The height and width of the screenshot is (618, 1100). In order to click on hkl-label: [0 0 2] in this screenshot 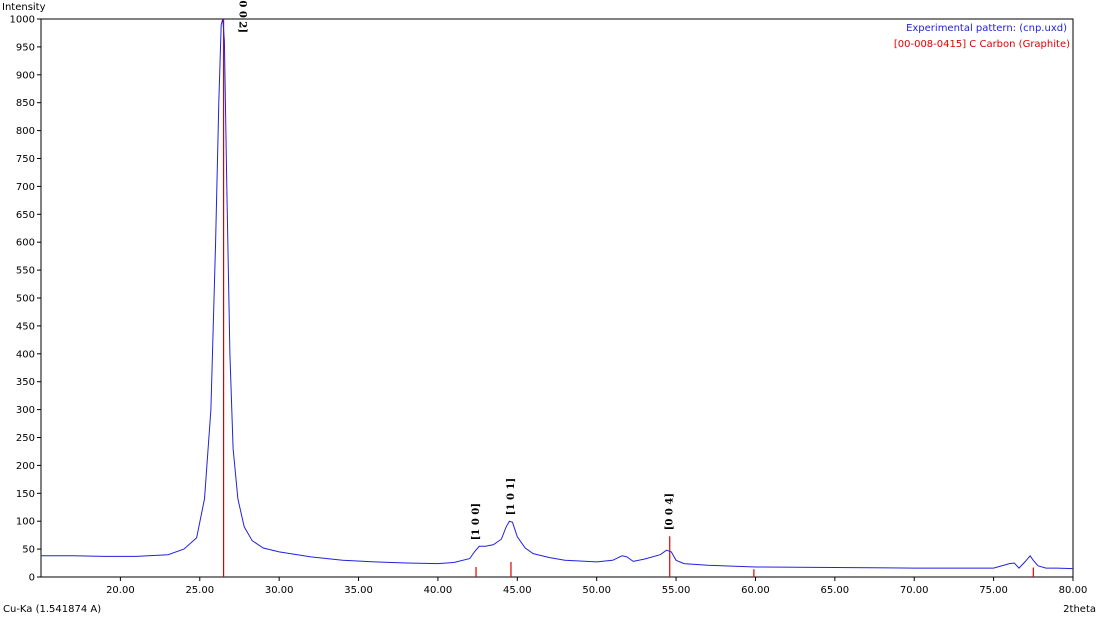, I will do `click(242, 16)`.